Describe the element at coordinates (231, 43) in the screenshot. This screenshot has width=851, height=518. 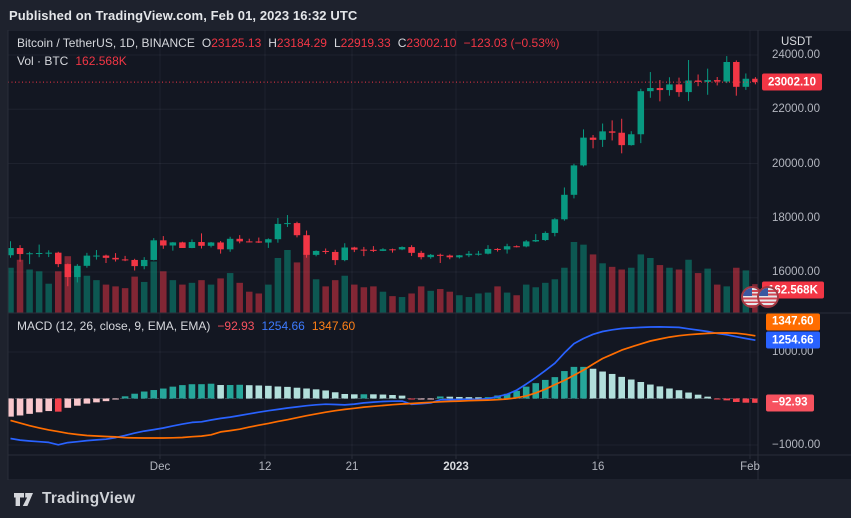
I see `ohlc-open: O23125.13` at that location.